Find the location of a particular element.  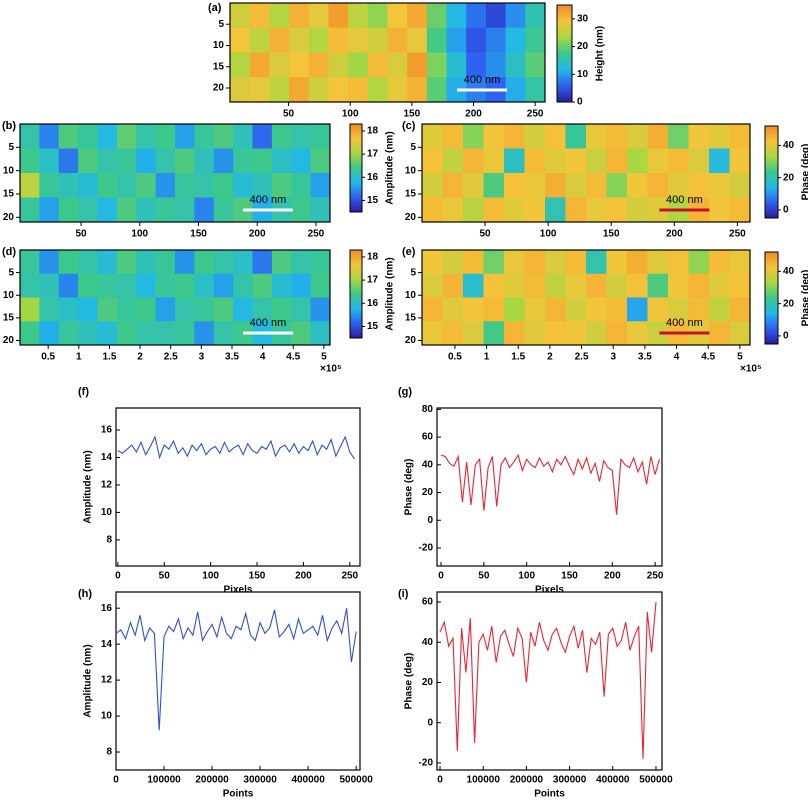

x-tick-label: 100000 is located at coordinates (484, 780).